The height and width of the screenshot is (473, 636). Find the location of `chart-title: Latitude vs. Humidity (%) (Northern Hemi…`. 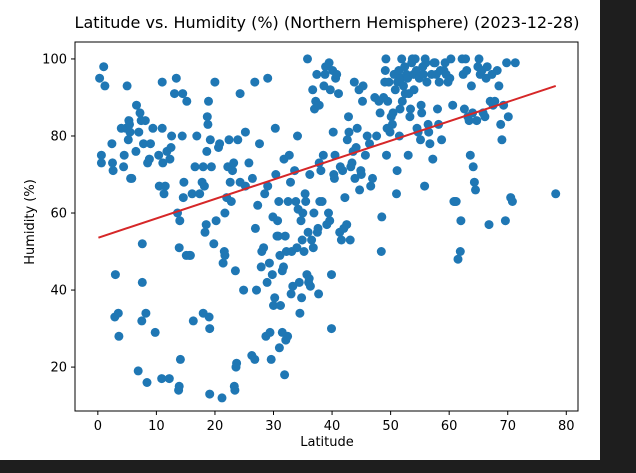

chart-title: Latitude vs. Humidity (%) (Northern Hemi… is located at coordinates (327, 22).